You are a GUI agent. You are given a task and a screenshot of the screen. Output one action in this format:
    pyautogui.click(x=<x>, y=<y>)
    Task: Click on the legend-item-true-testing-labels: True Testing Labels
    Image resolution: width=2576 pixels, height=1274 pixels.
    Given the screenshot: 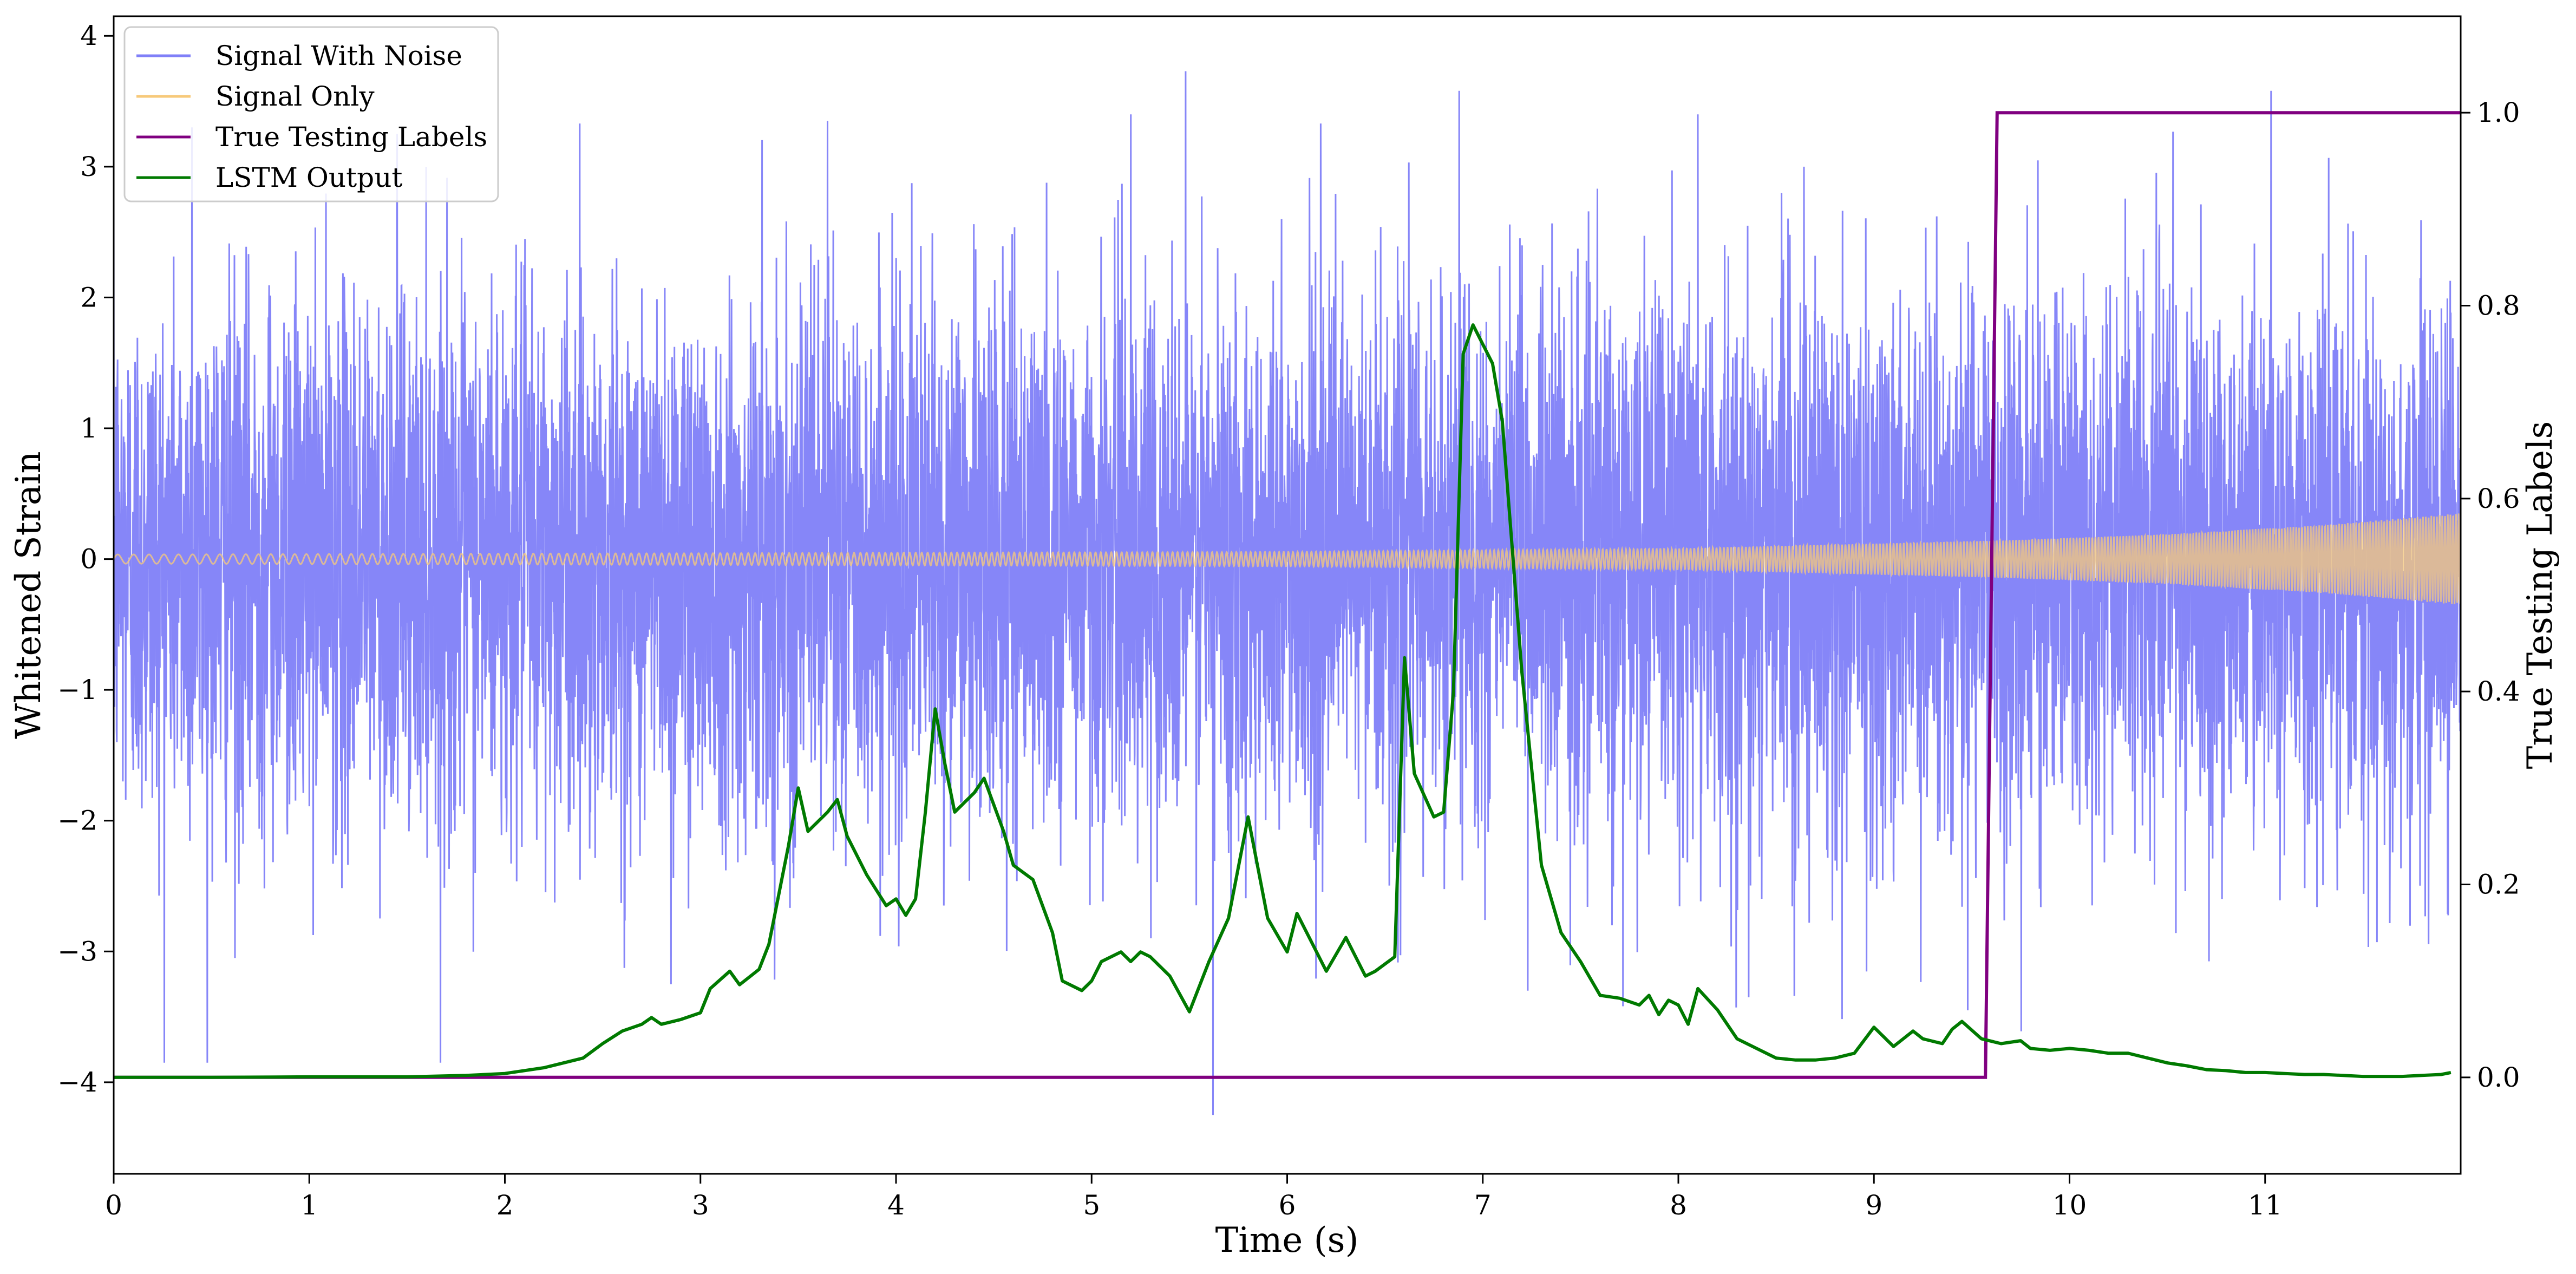 What is the action you would take?
    pyautogui.click(x=312, y=137)
    